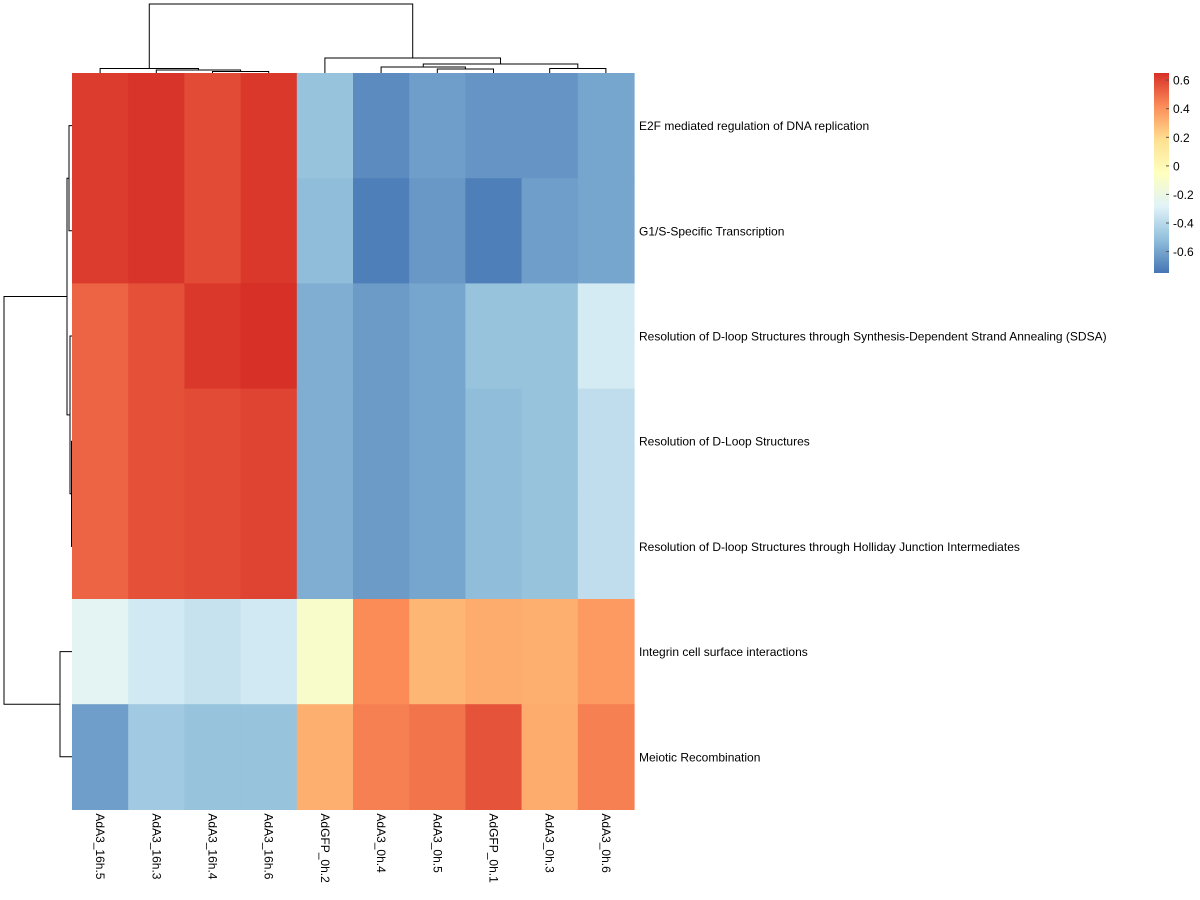 The width and height of the screenshot is (1200, 900). I want to click on legend-tick-label: 0.2, so click(1181, 138).